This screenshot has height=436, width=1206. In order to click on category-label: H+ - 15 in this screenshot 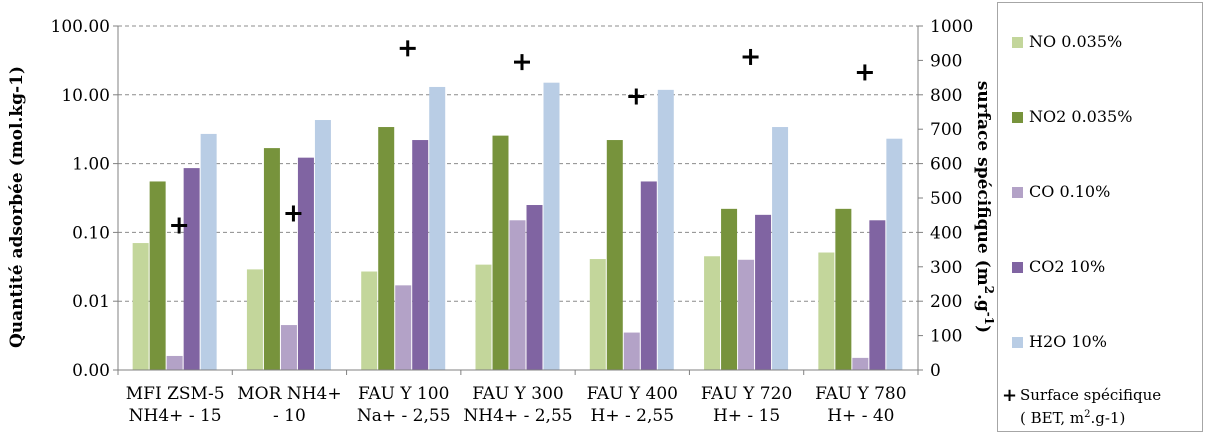, I will do `click(746, 416)`.